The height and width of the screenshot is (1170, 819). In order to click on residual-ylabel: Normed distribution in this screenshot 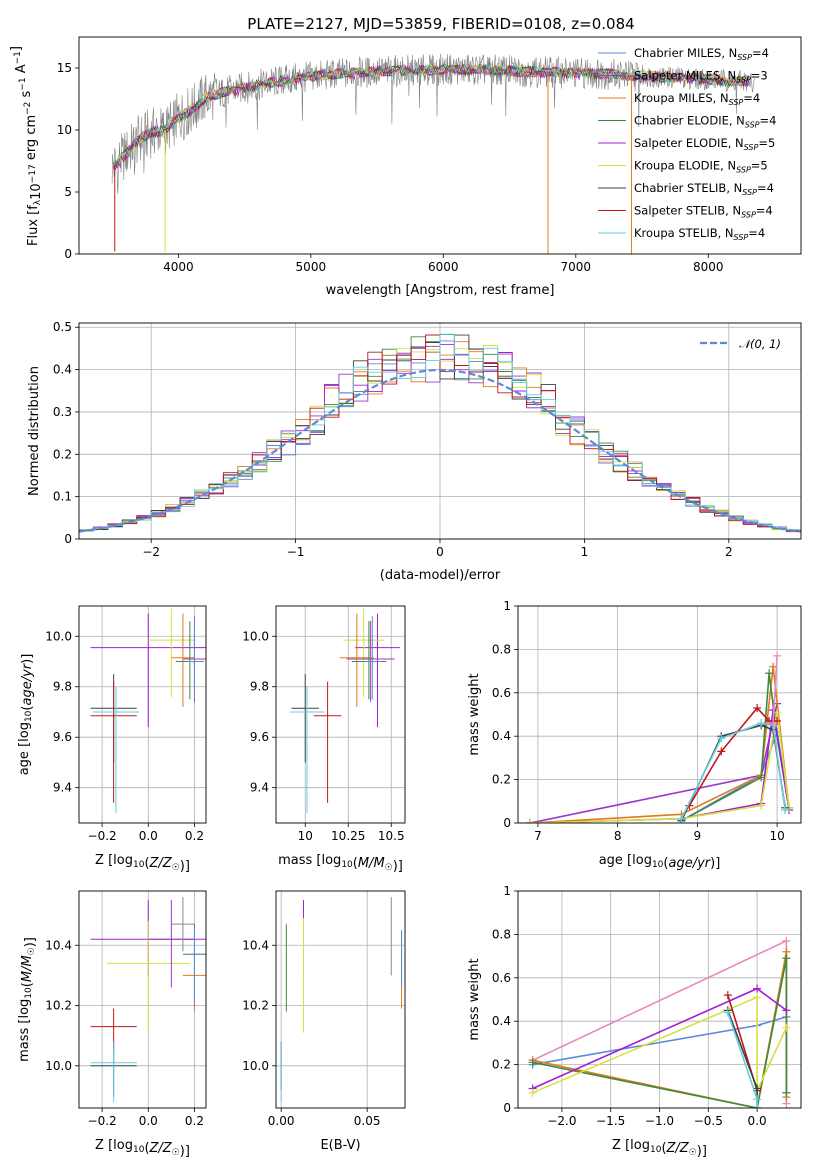, I will do `click(34, 431)`.